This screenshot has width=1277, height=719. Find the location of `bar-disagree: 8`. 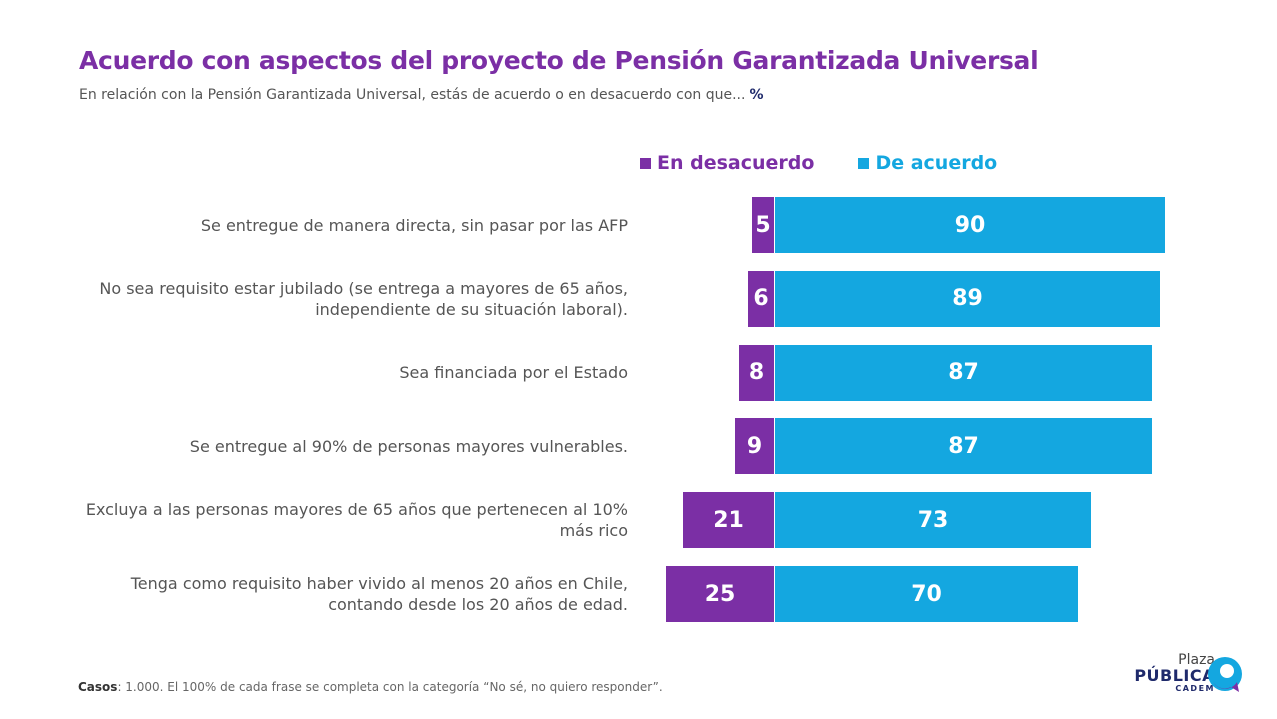

bar-disagree: 8 is located at coordinates (756, 372).